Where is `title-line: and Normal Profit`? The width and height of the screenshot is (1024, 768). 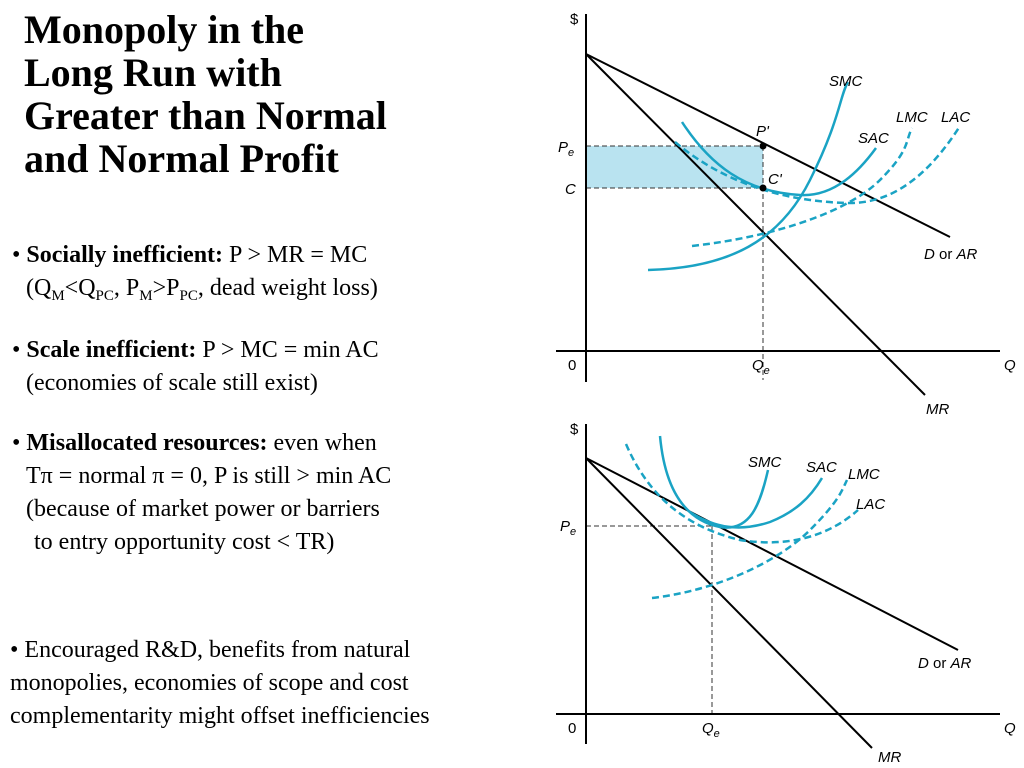 title-line: and Normal Profit is located at coordinates (181, 158).